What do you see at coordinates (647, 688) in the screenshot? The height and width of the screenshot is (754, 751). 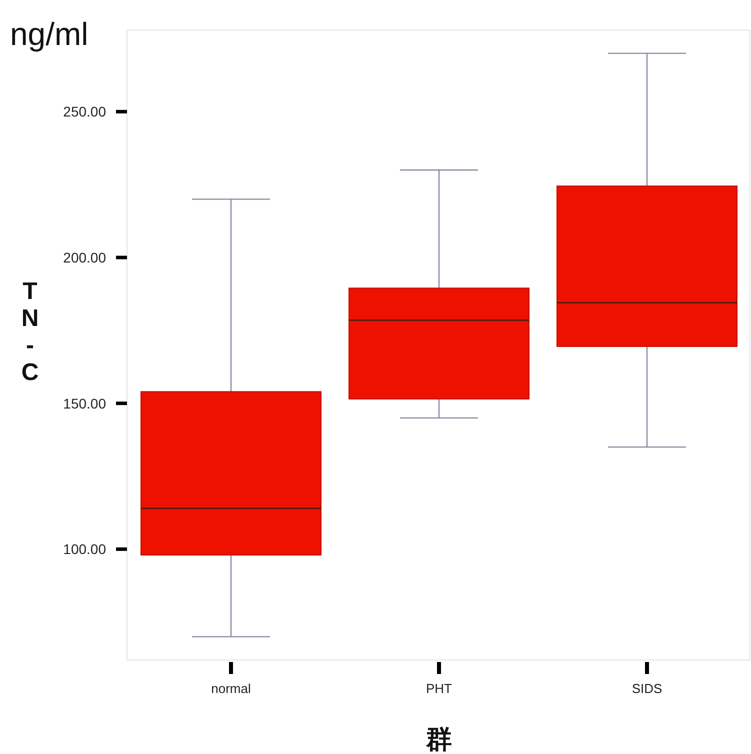 I see `x-tick-label: SIDS` at bounding box center [647, 688].